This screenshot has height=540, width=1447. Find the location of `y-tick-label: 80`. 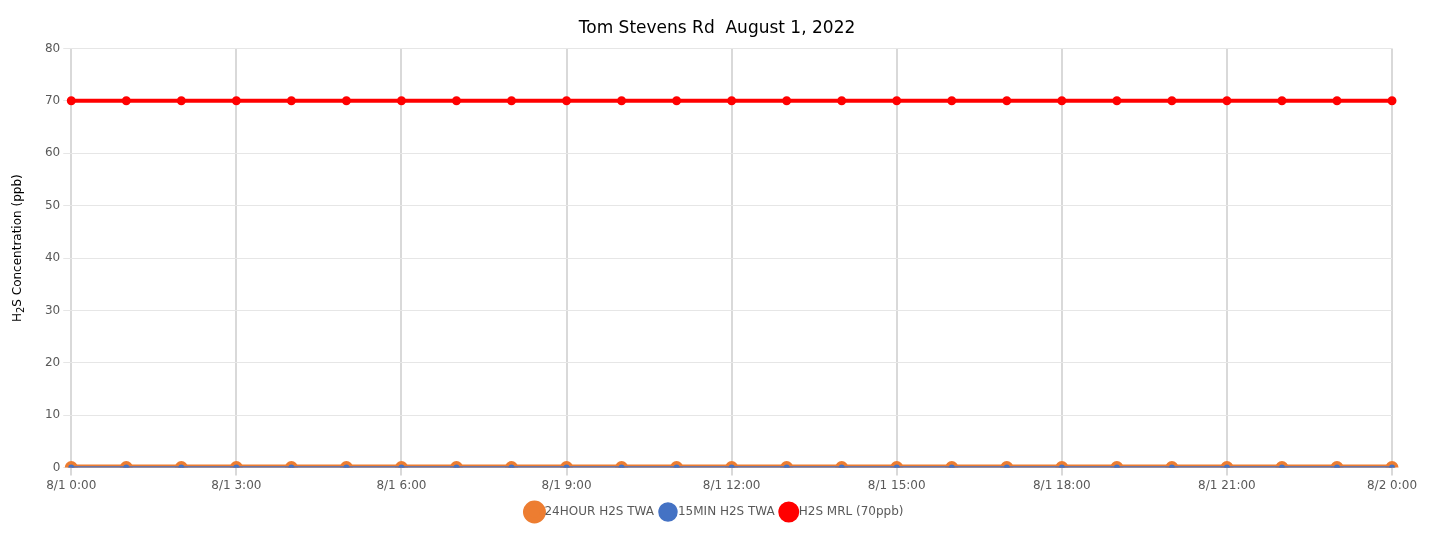

y-tick-label: 80 is located at coordinates (52, 47).